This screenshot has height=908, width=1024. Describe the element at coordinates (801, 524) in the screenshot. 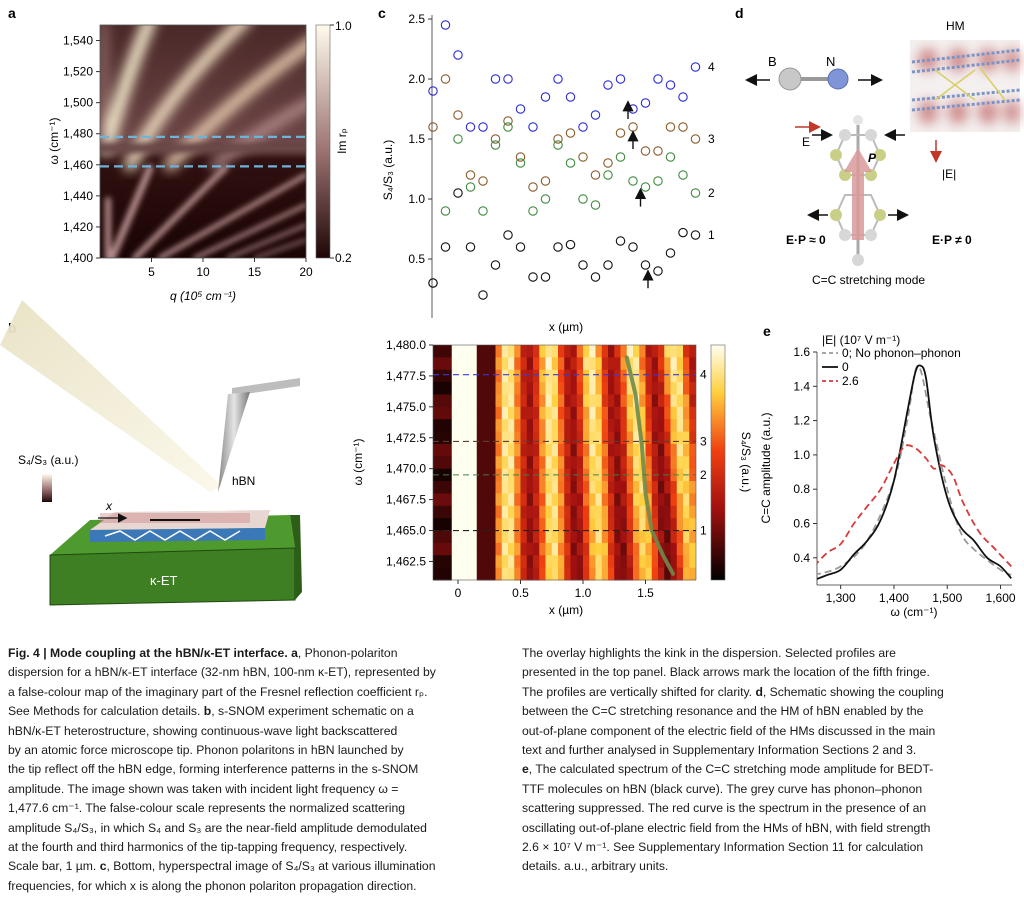

I see `y-tick-label: 0.6` at that location.